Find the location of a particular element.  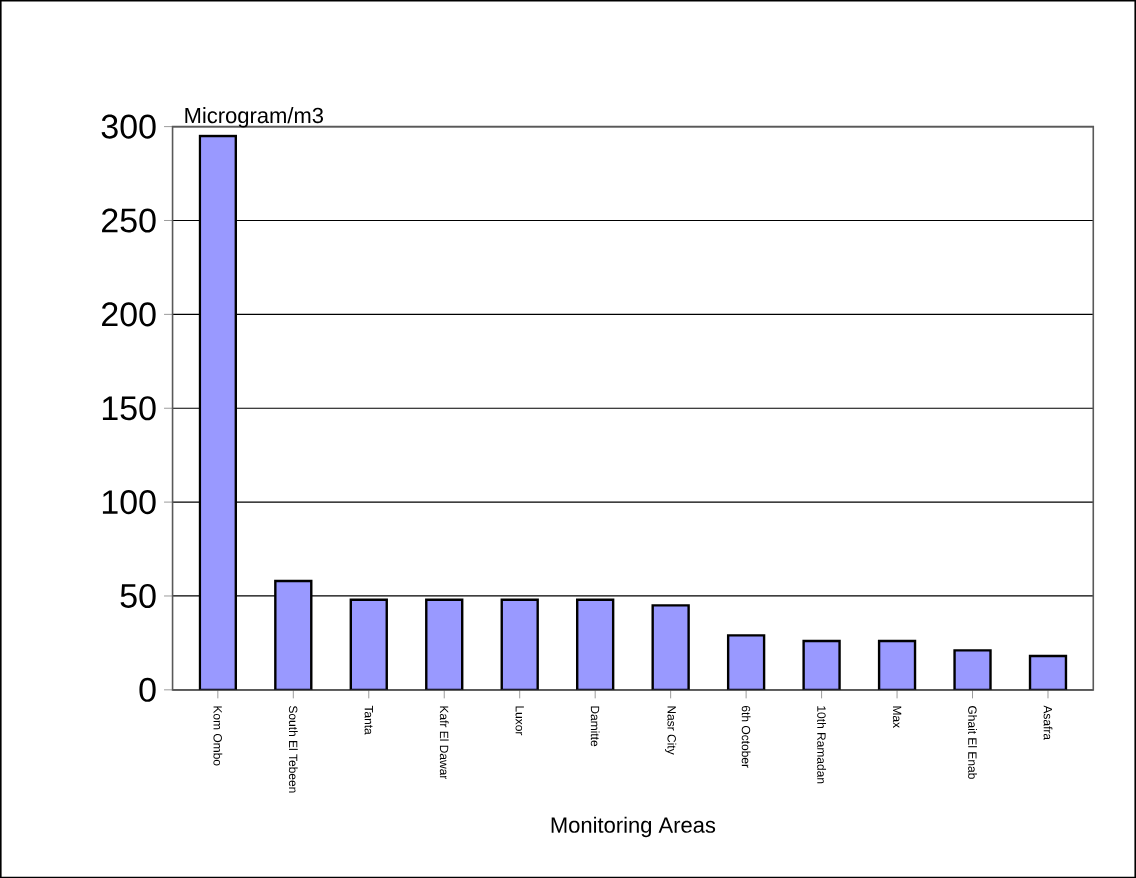

y-tick-label: 250 is located at coordinates (129, 220).